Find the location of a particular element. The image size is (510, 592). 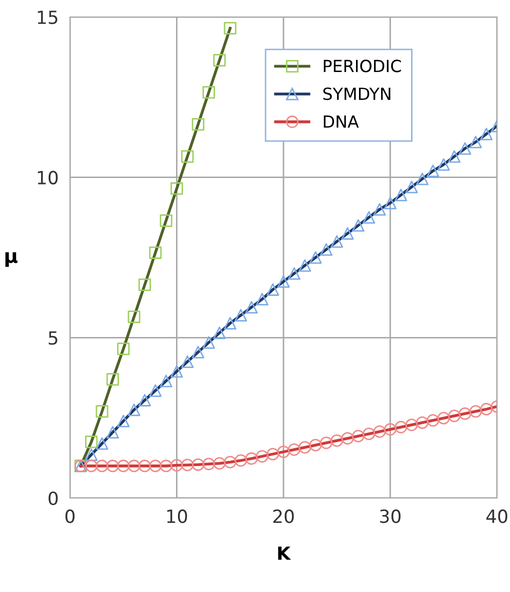

x-tick-label: 0 is located at coordinates (70, 516).